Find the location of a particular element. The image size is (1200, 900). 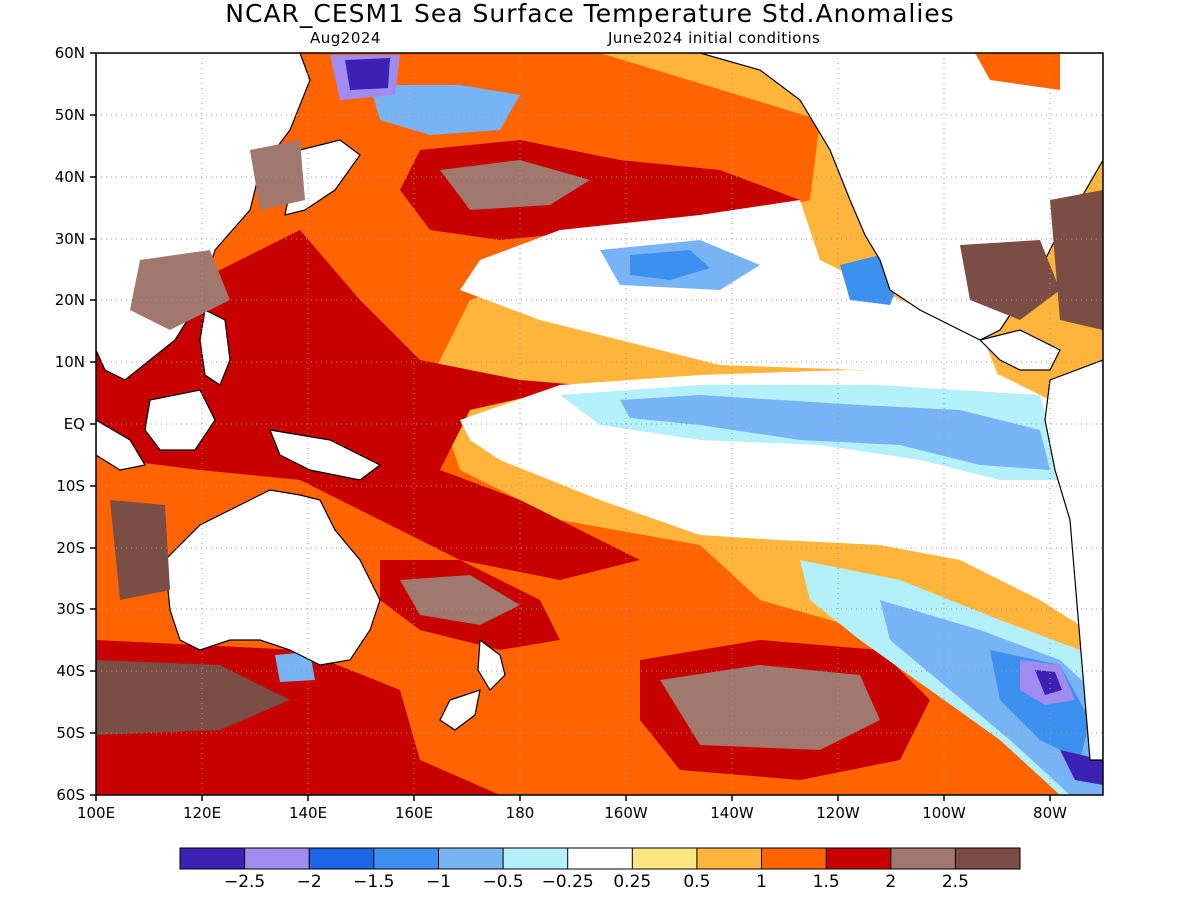

lon-label: 140E is located at coordinates (308, 813).